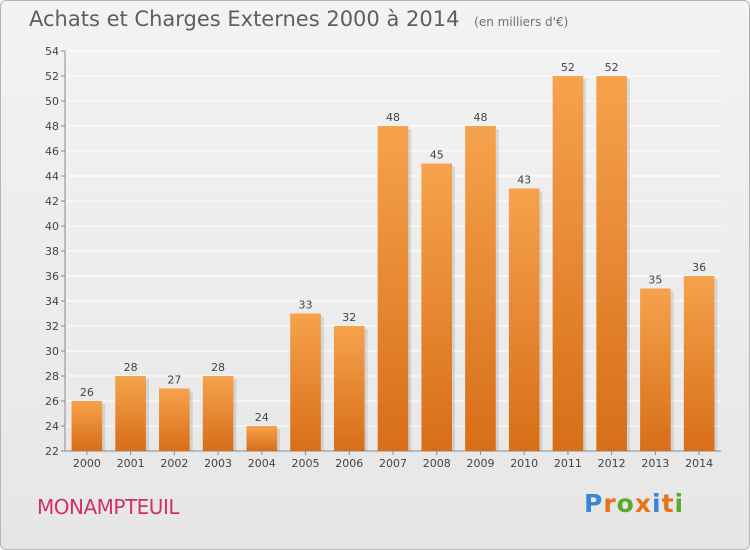 The width and height of the screenshot is (750, 550). What do you see at coordinates (52, 276) in the screenshot?
I see `y-tick-label: 36` at bounding box center [52, 276].